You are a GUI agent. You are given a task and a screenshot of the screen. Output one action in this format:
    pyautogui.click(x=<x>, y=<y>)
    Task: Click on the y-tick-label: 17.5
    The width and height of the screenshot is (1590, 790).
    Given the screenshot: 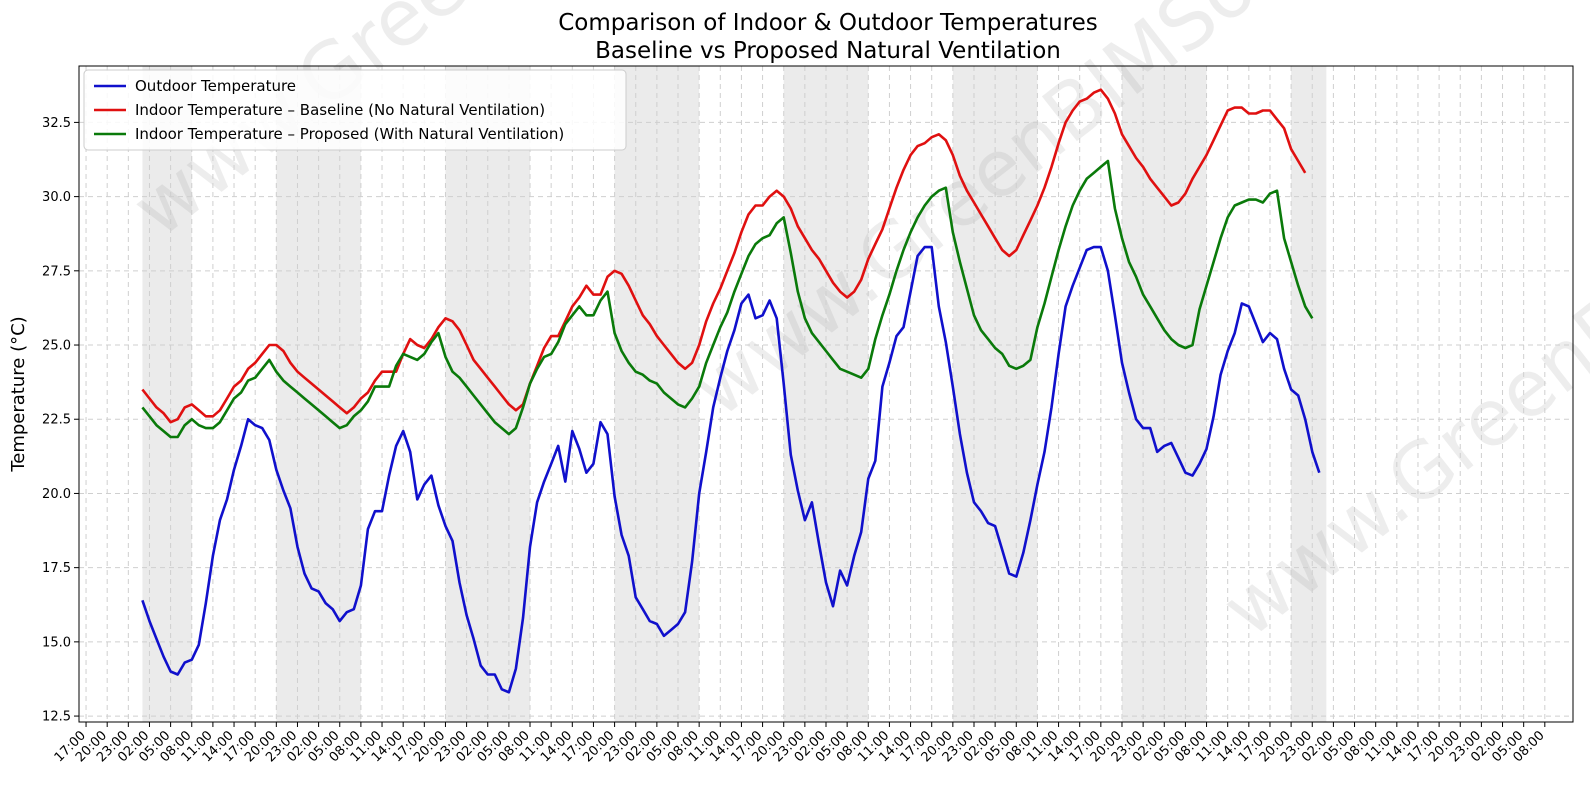 What is the action you would take?
    pyautogui.click(x=56, y=568)
    